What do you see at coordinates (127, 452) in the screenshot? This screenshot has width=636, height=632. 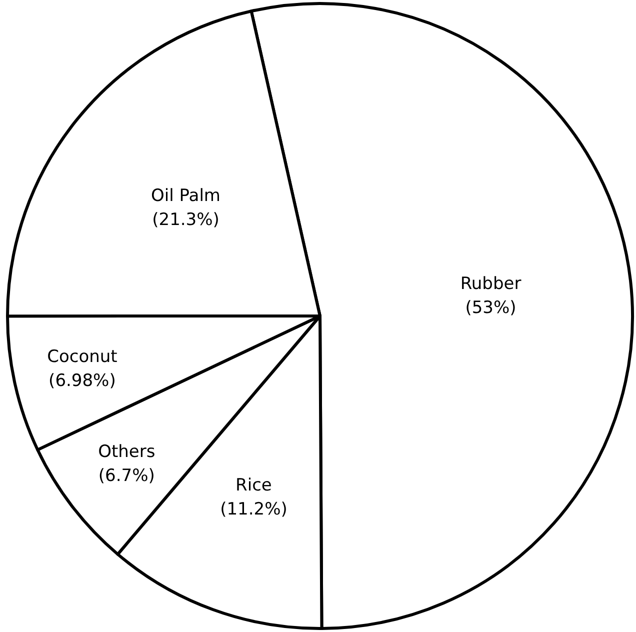 I see `slice-label: Others` at bounding box center [127, 452].